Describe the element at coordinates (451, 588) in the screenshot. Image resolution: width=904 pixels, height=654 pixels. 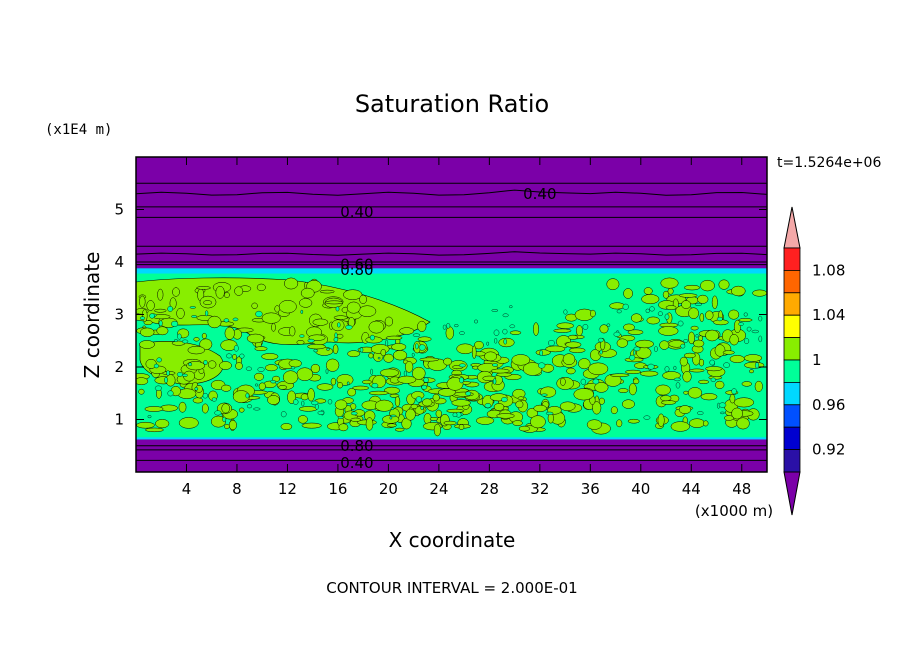
I see `contour-interval-footer: CONTOUR INTERVAL = 2.000E-01` at that location.